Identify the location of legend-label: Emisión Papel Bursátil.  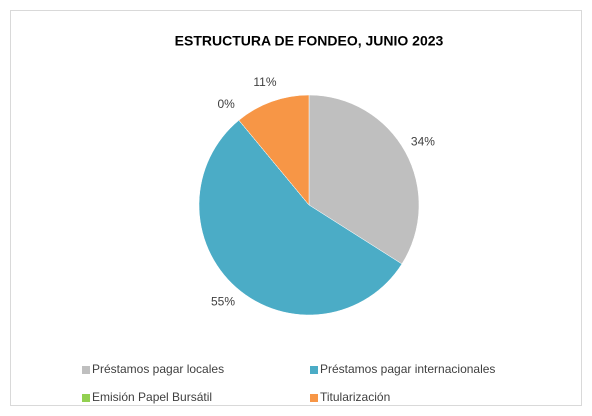
(152, 397).